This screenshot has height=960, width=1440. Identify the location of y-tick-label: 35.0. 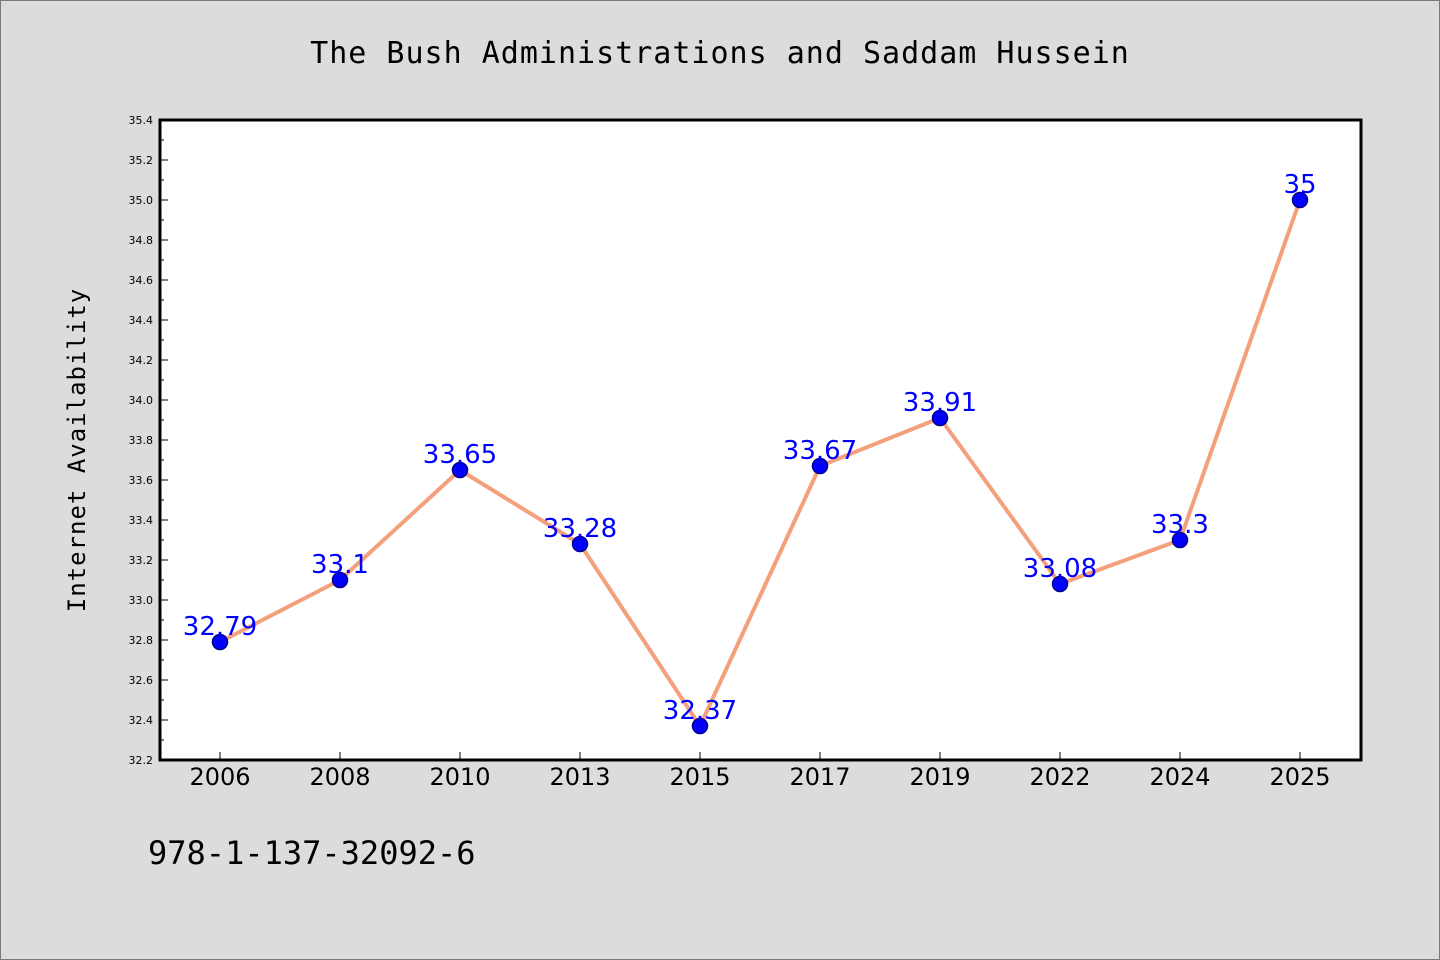
(141, 200).